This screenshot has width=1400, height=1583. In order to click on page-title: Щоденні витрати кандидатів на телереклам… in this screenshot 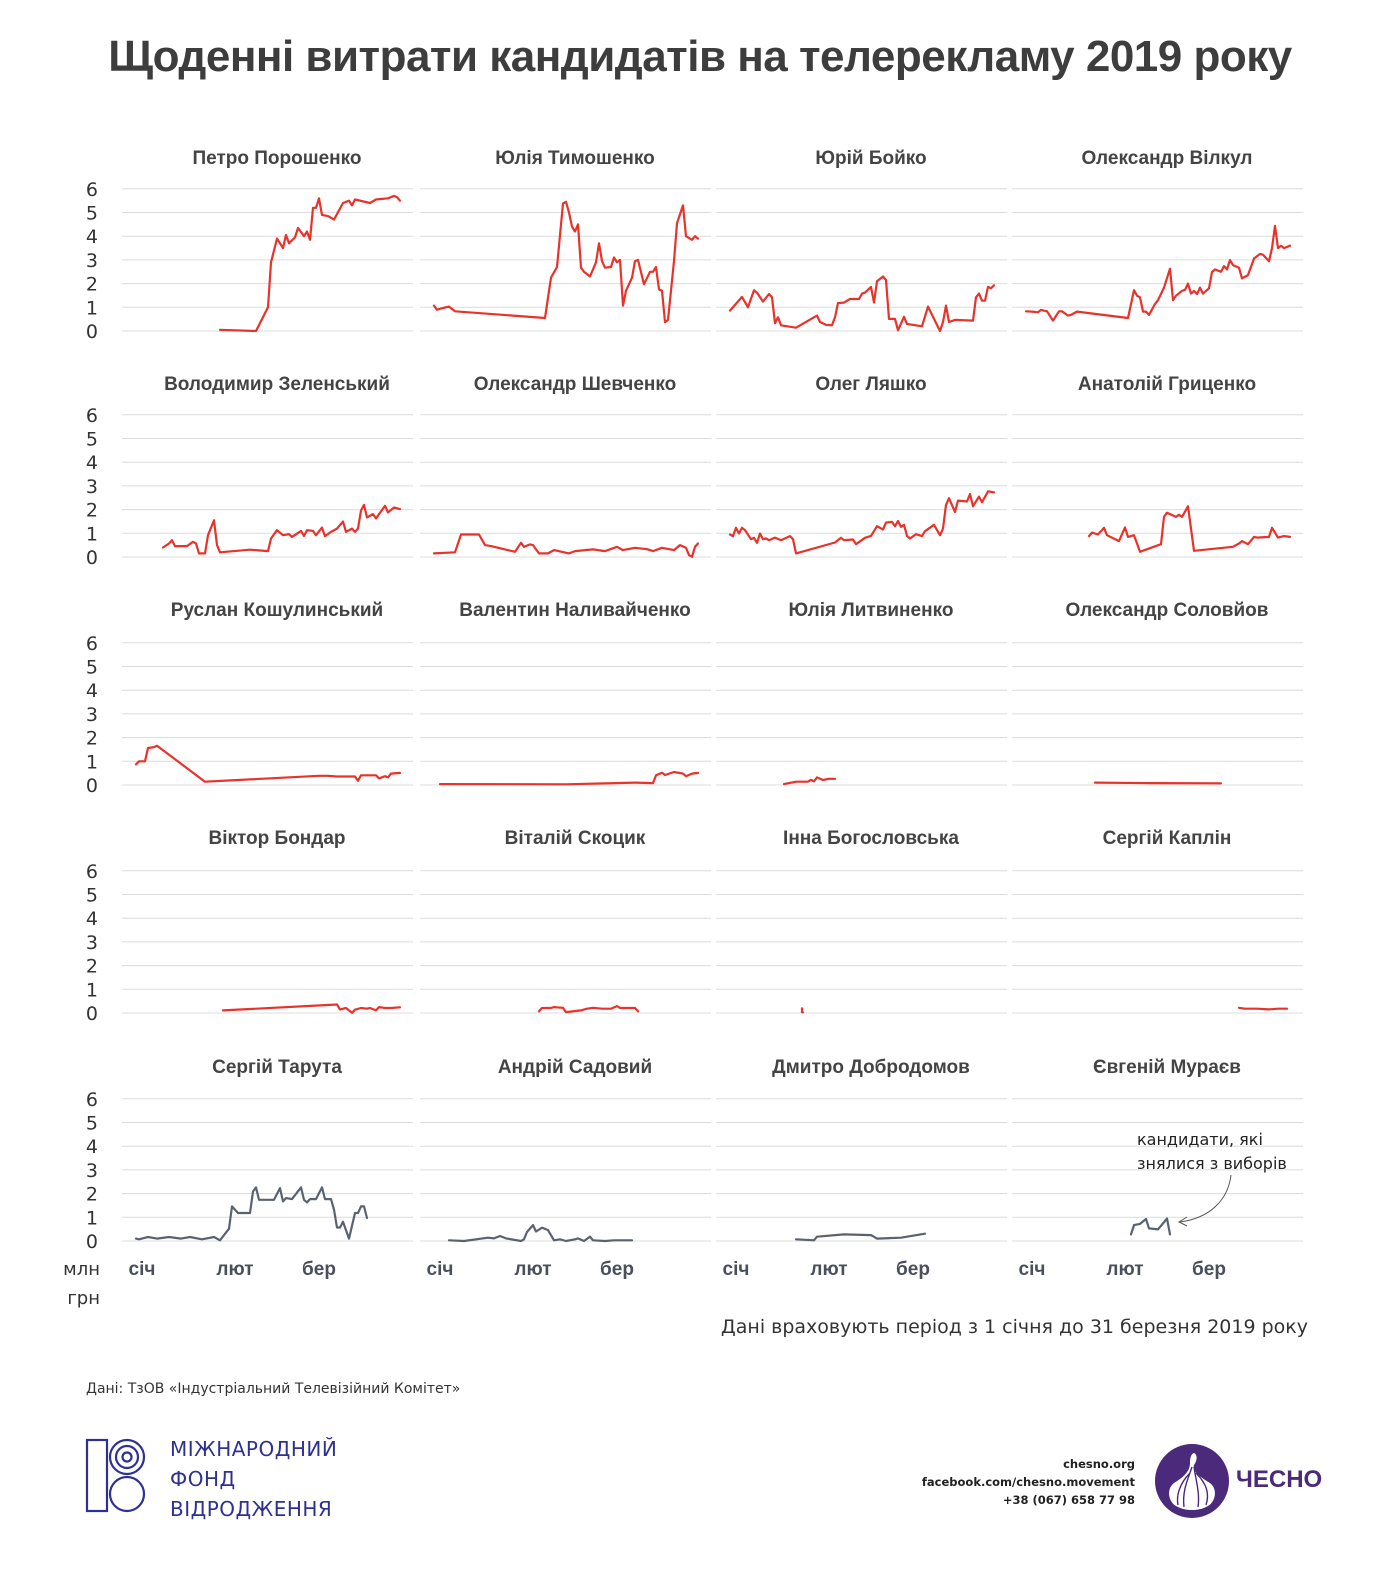, I will do `click(700, 56)`.